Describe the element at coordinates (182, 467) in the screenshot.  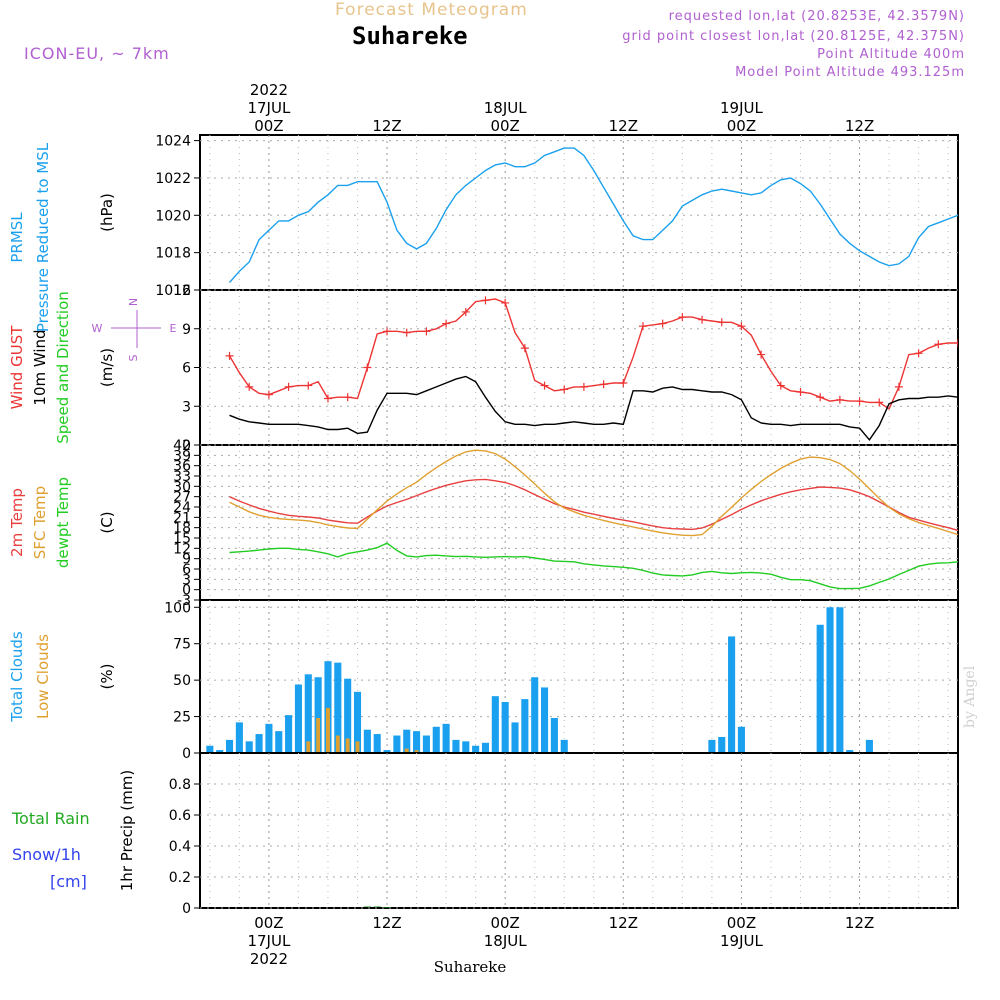
I see `y-tick-label: 36` at that location.